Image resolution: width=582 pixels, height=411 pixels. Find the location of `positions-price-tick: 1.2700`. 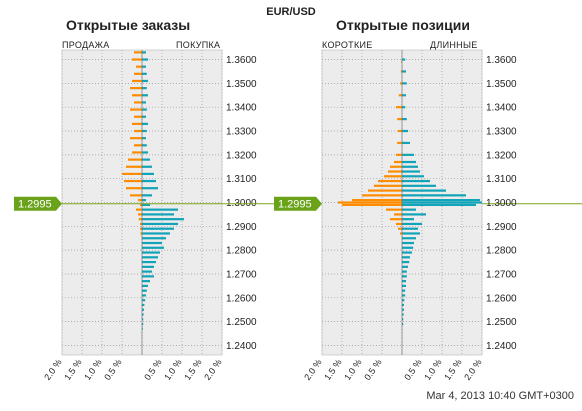

positions-price-tick: 1.2700 is located at coordinates (501, 274).